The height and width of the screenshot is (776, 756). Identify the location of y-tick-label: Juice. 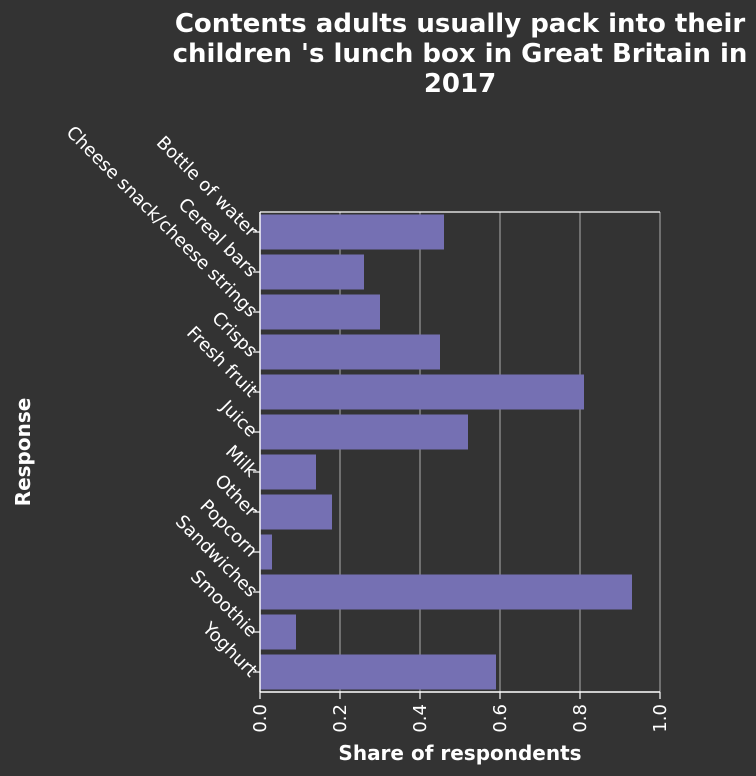
(239, 419).